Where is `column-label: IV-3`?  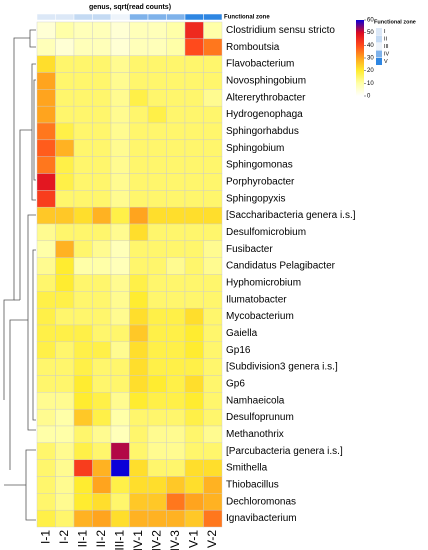
column-label: IV-3 is located at coordinates (175, 540).